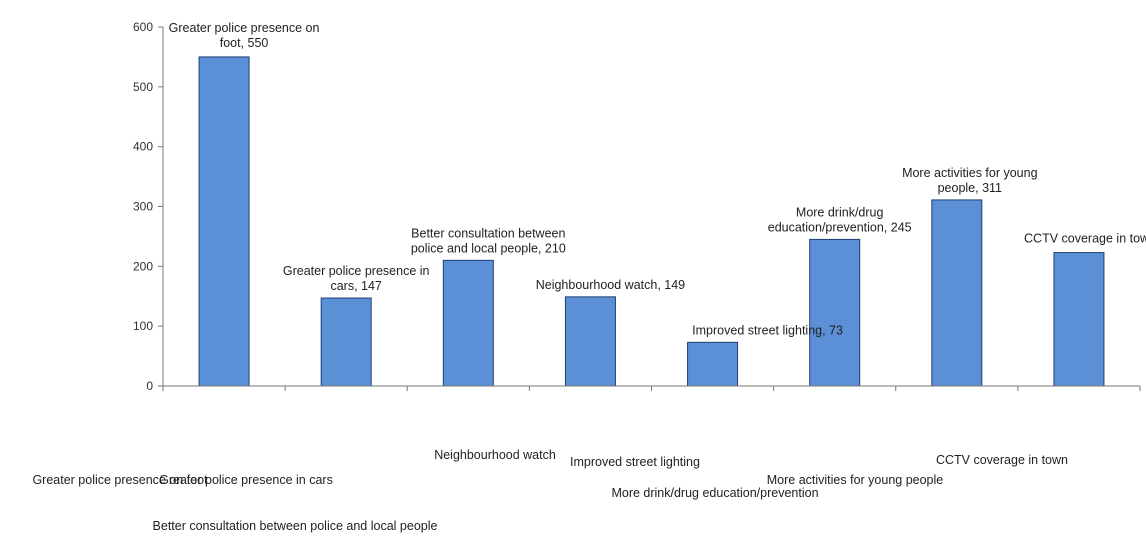  I want to click on category-label: More drink/drug education/prevention, so click(714, 493).